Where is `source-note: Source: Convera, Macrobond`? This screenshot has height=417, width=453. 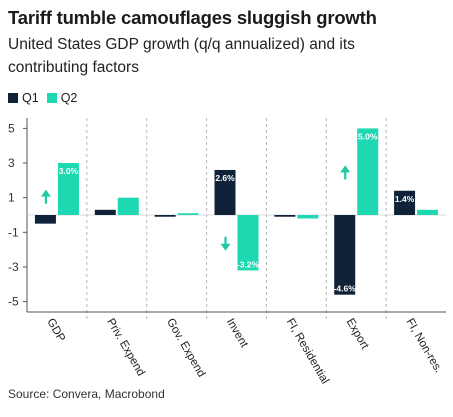 source-note: Source: Convera, Macrobond is located at coordinates (86, 394).